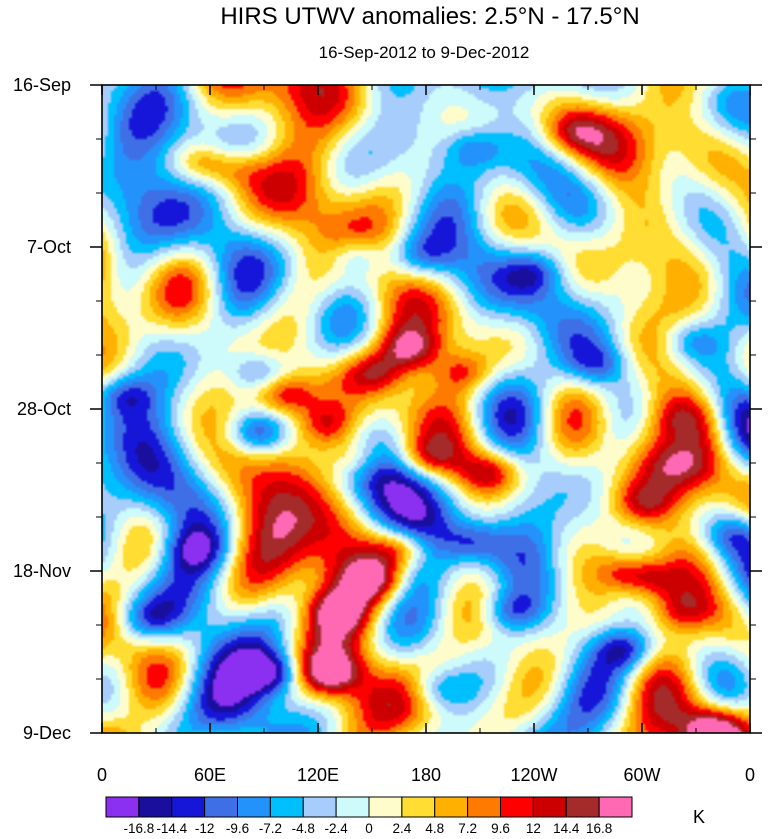  Describe the element at coordinates (566, 827) in the screenshot. I see `colorbar-label: 14.4` at that location.